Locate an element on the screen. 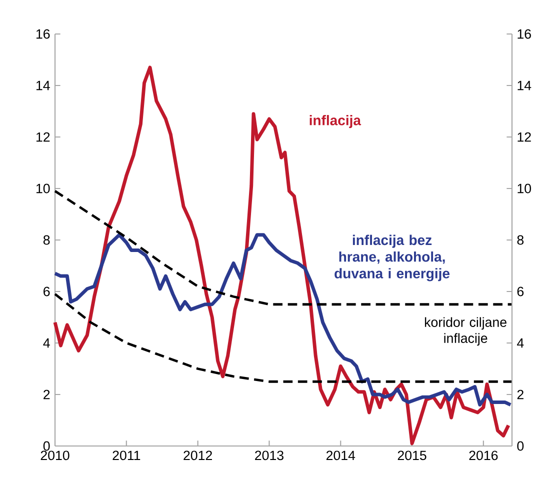 This screenshot has width=551, height=479. x-tick-label: 2014 is located at coordinates (341, 455).